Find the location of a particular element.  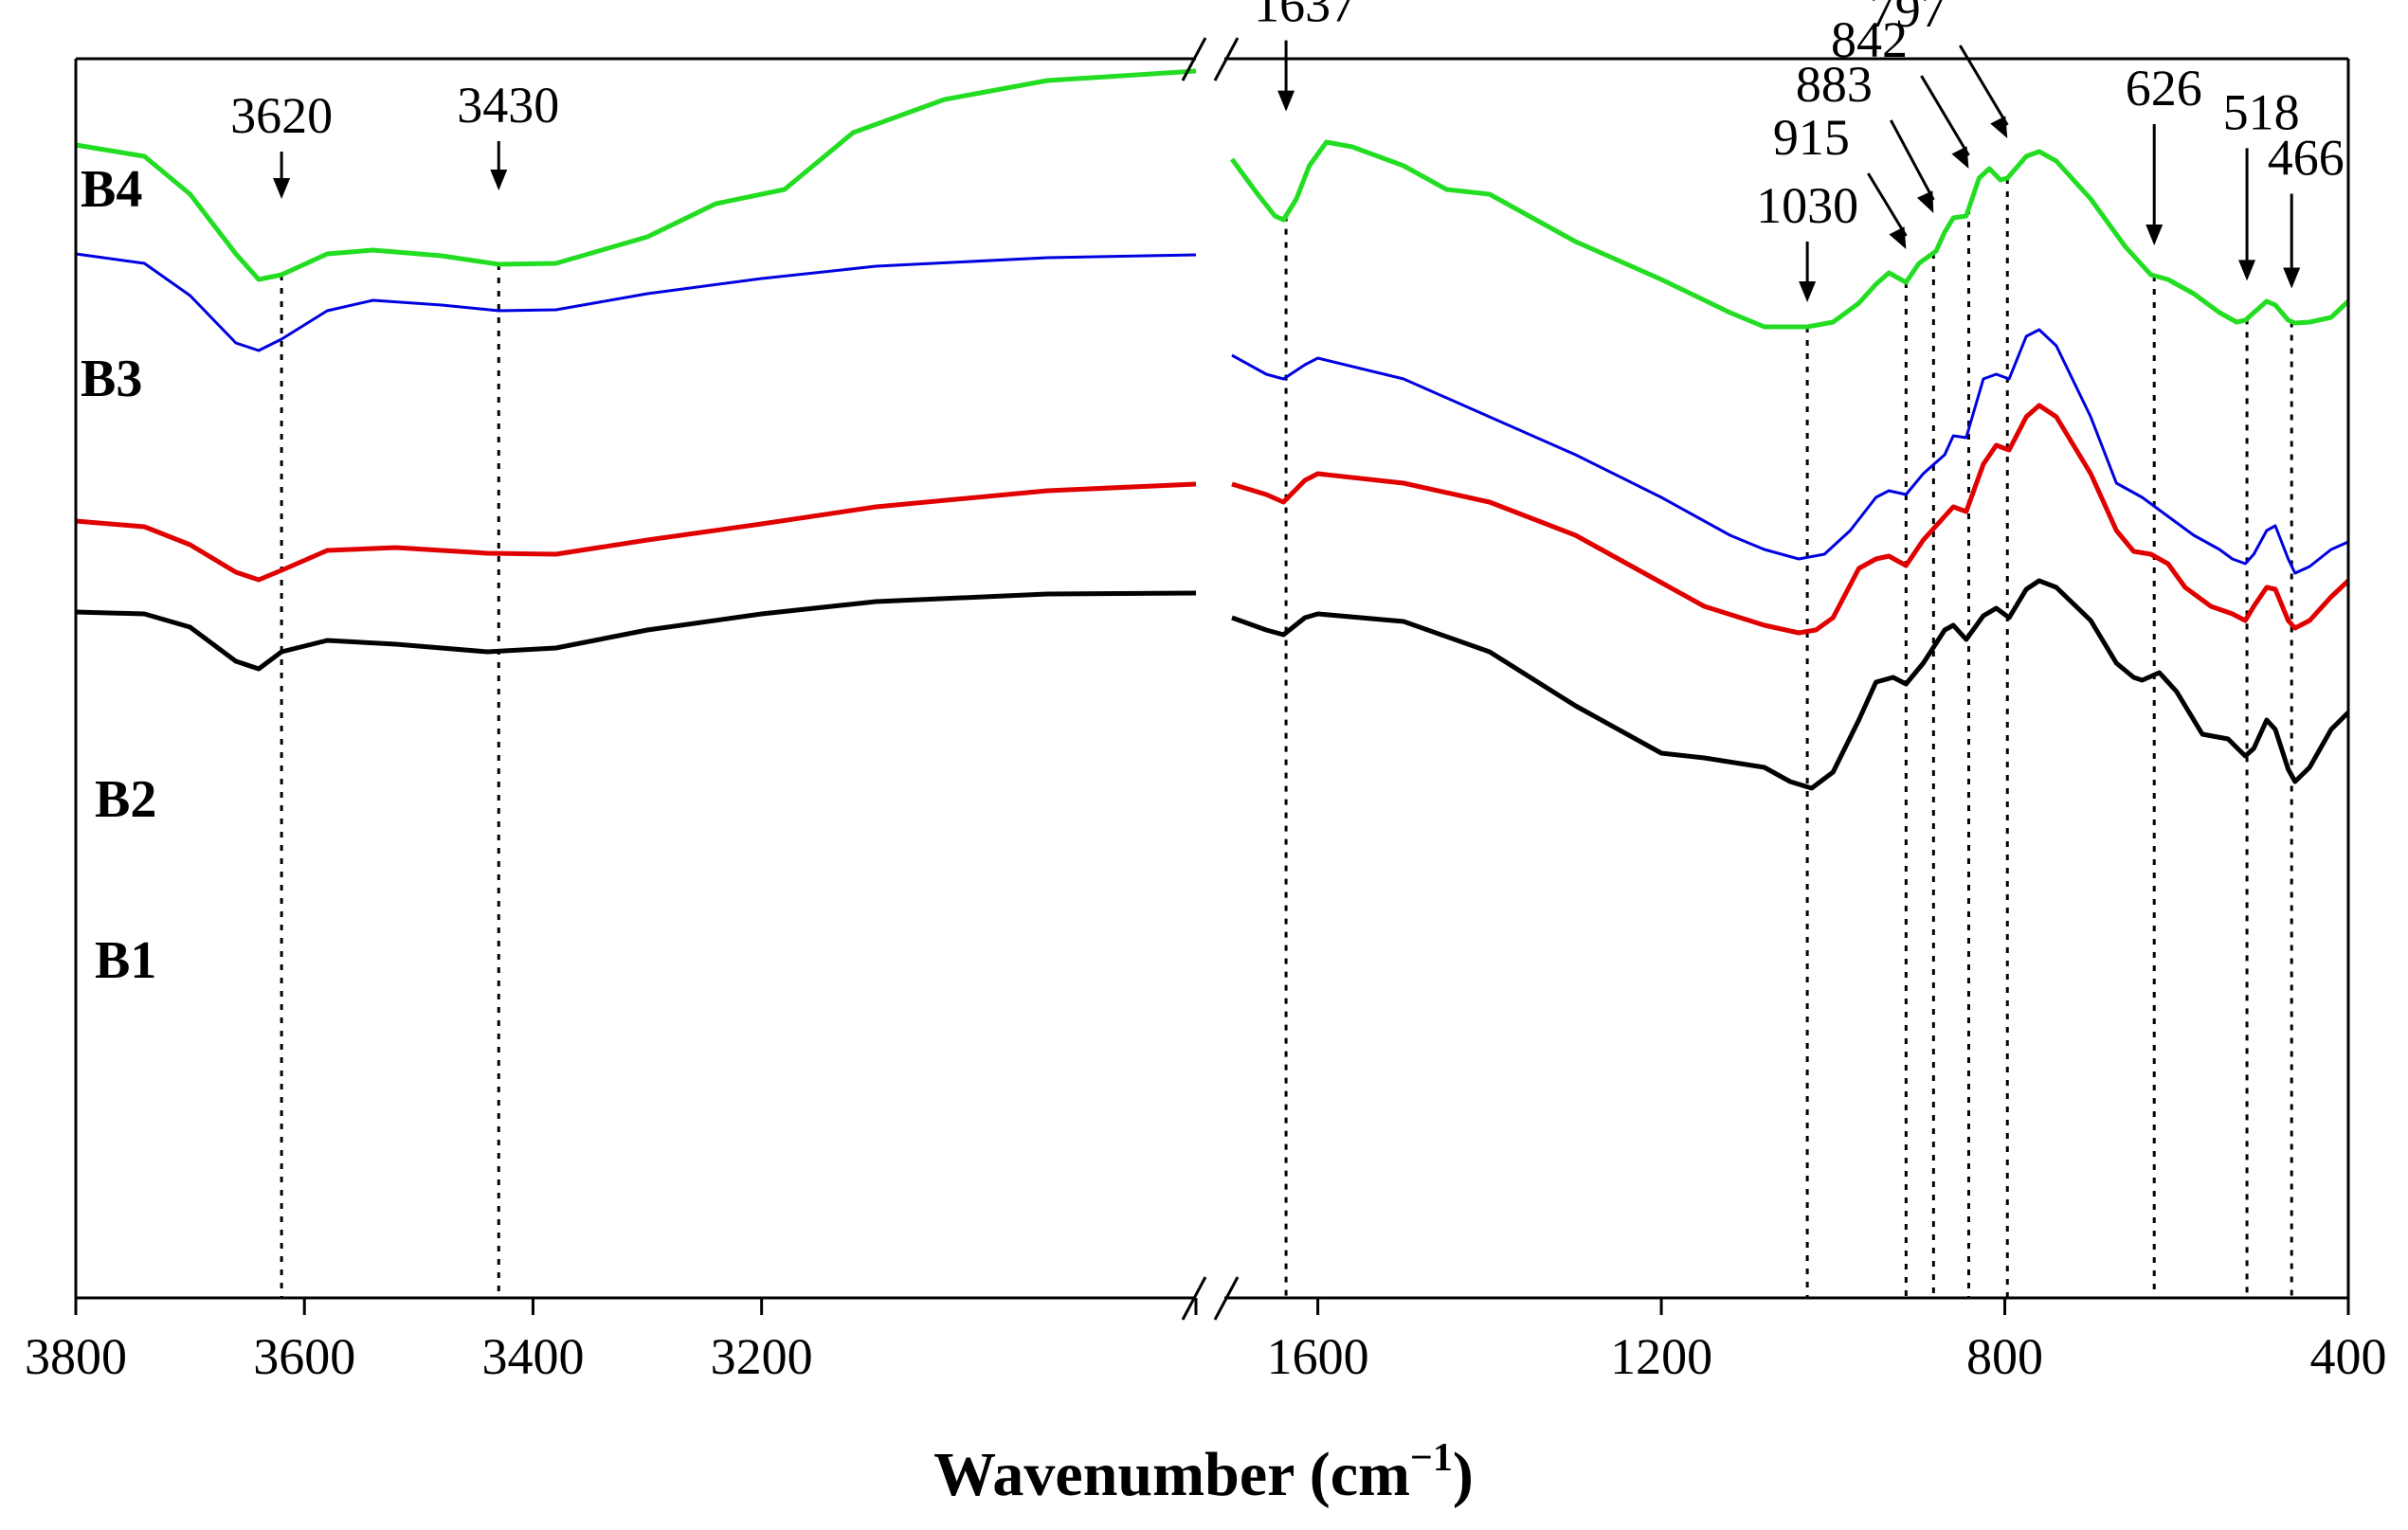

series-b4-low-line is located at coordinates (1790, 234).